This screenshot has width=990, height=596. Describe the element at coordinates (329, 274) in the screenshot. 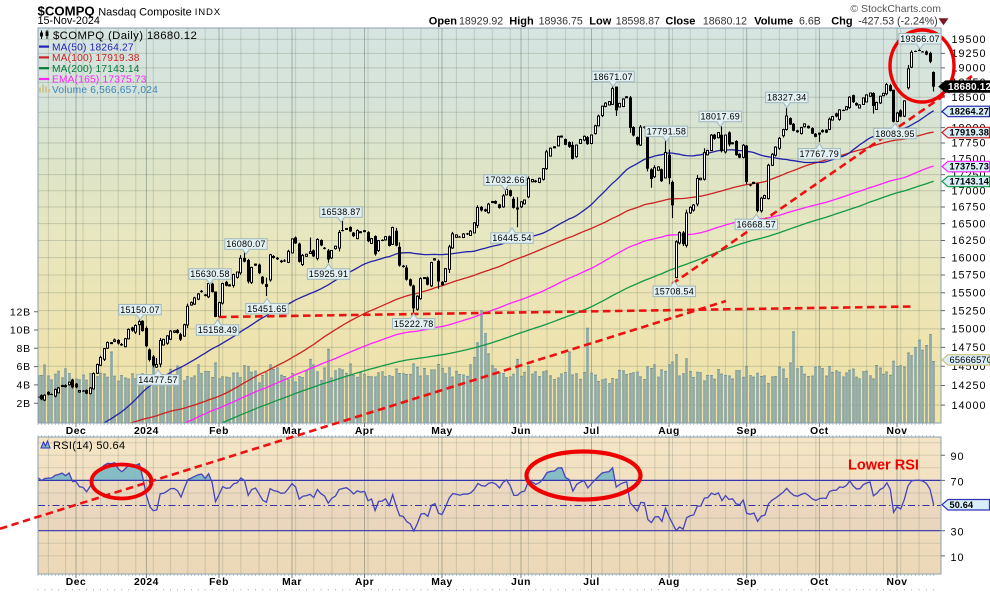

I see `svg-text: 15925.91` at that location.